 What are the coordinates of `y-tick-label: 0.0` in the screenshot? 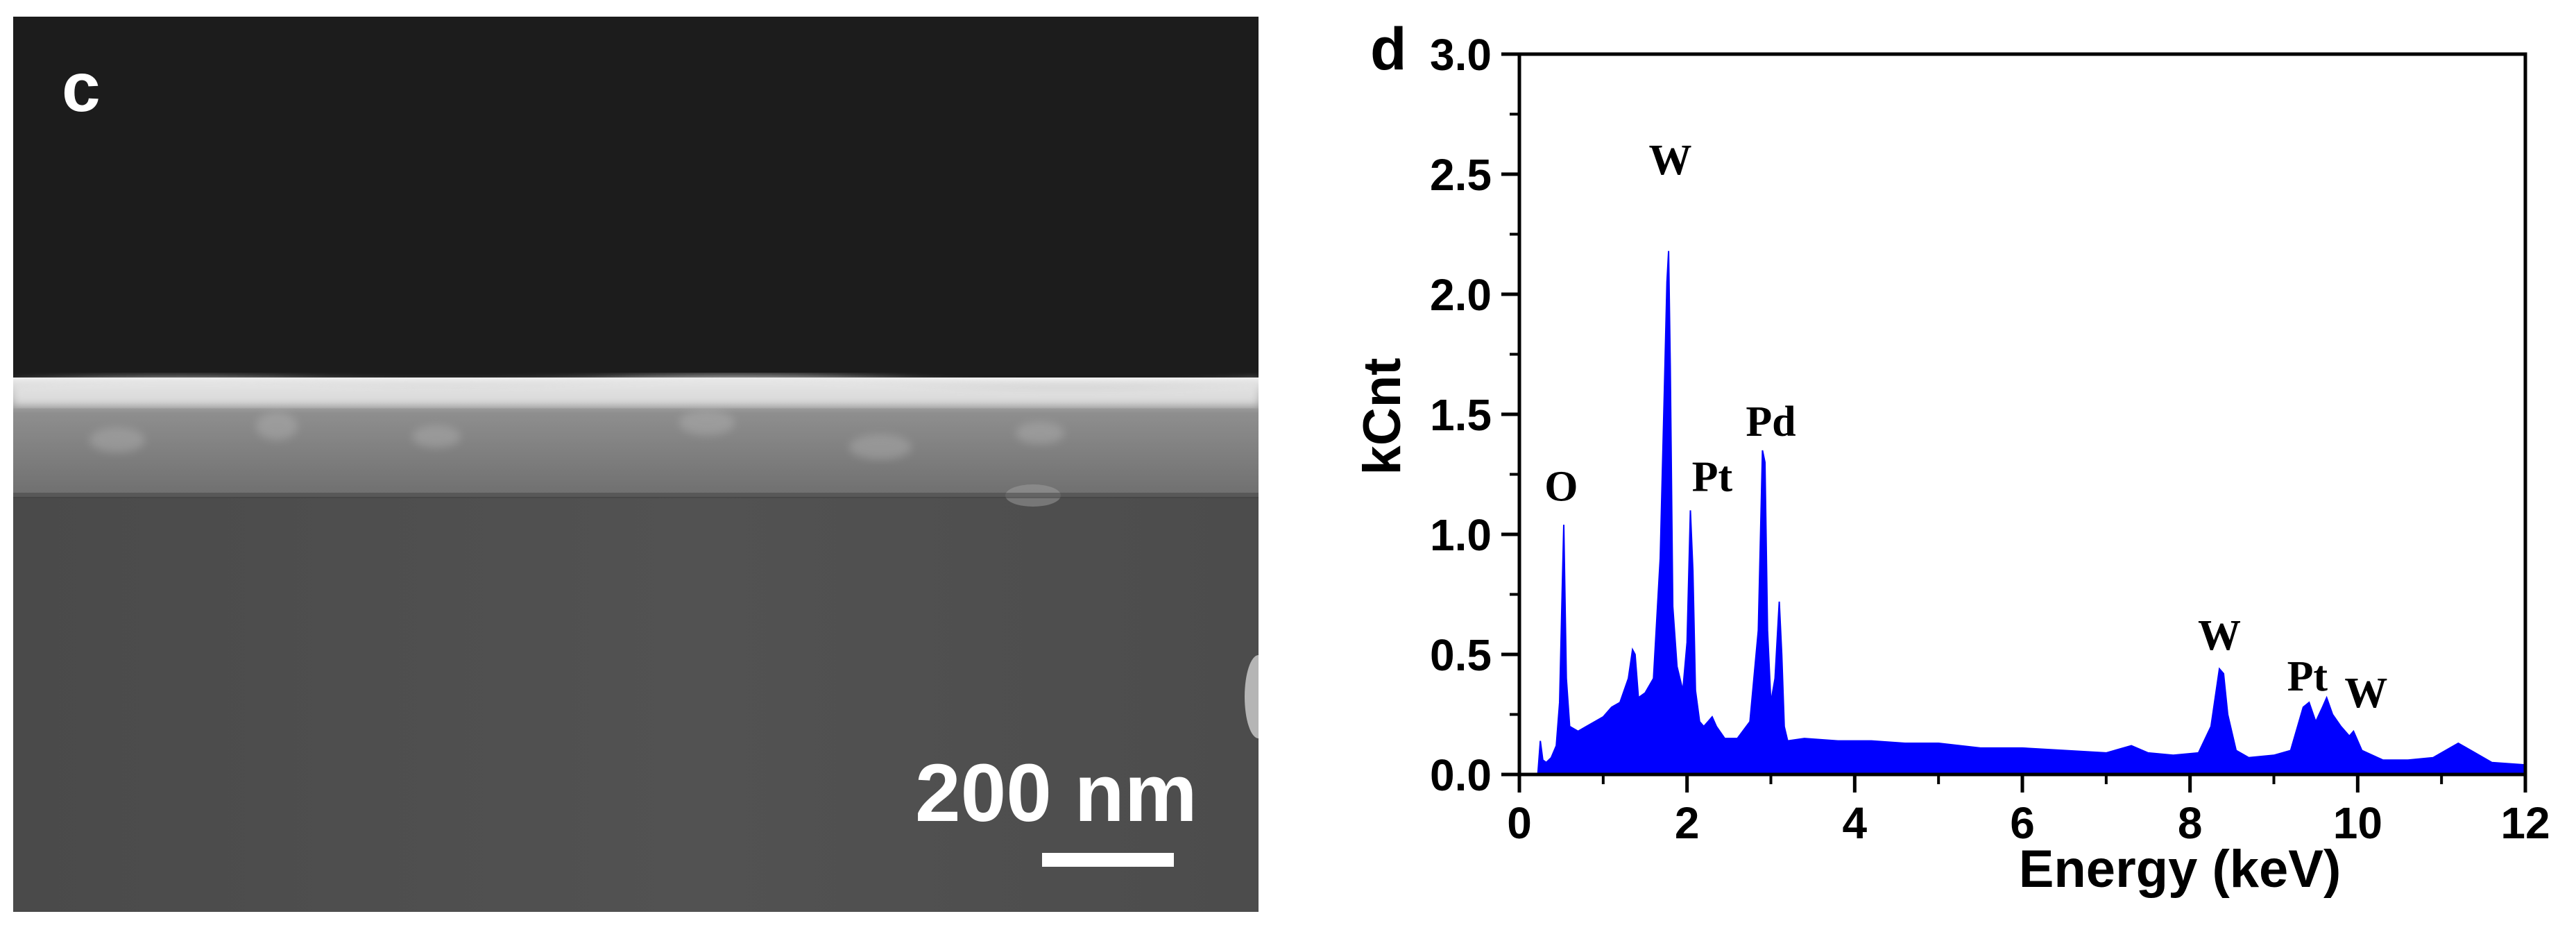 It's located at (1461, 775).